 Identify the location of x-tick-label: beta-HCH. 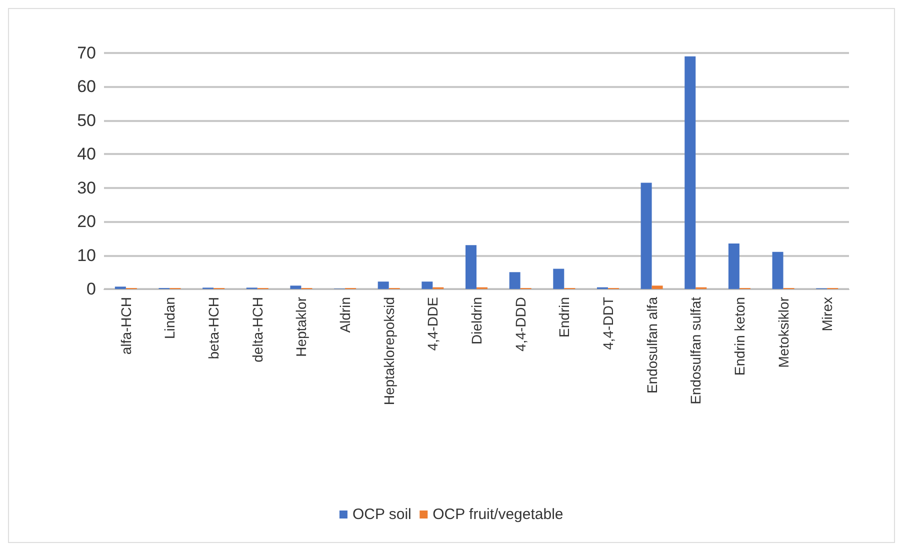
(214, 328).